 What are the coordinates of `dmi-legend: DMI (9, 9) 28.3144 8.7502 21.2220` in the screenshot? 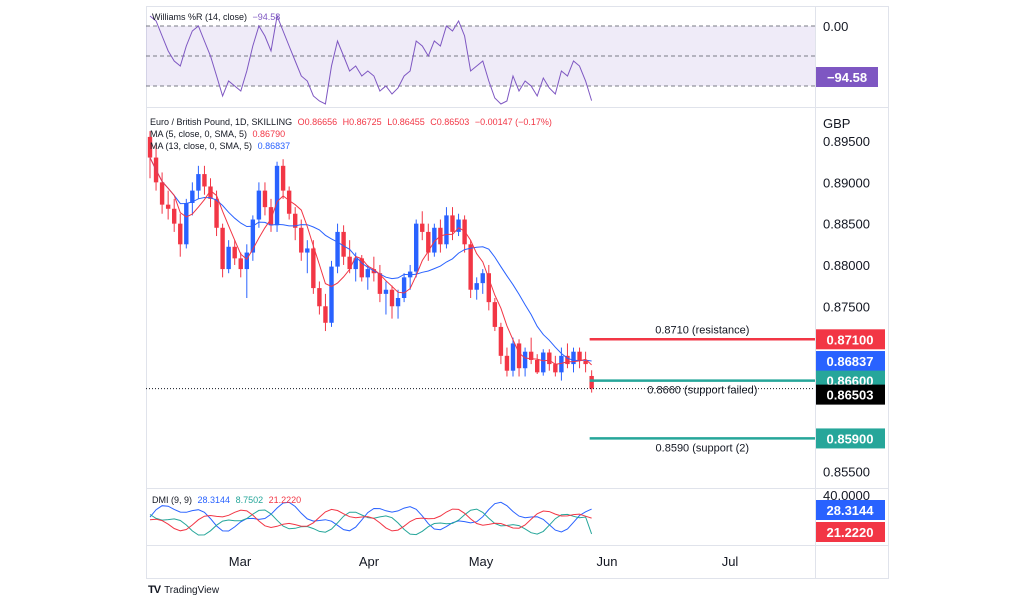 It's located at (226, 500).